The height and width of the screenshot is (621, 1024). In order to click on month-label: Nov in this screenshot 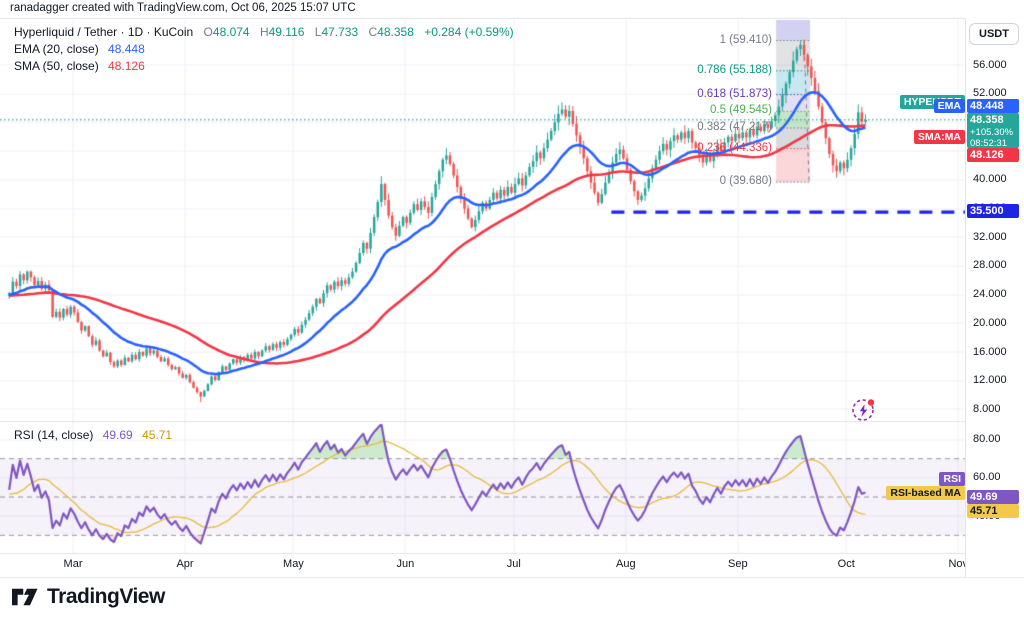, I will do `click(958, 564)`.